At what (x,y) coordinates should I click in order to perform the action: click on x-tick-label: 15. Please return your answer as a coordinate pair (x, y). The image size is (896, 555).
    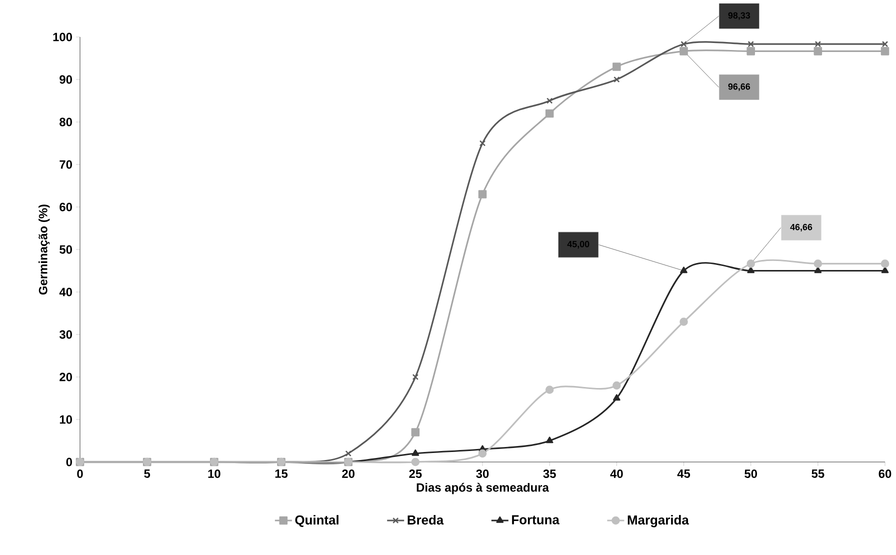
    Looking at the image, I should click on (281, 474).